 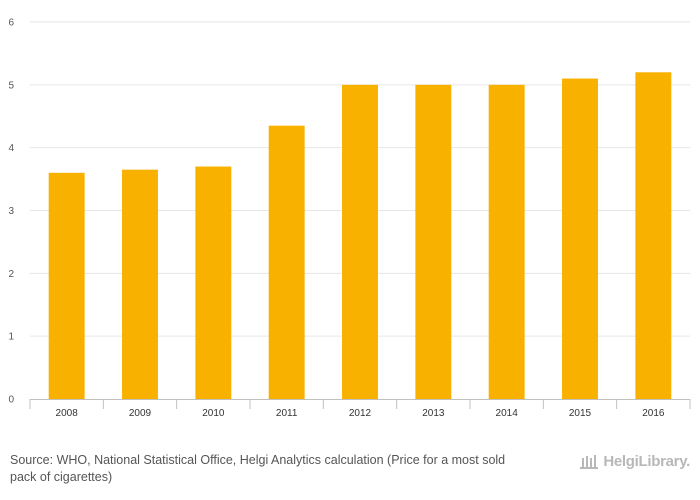 I want to click on x-tick-label: 2013, so click(x=433, y=413).